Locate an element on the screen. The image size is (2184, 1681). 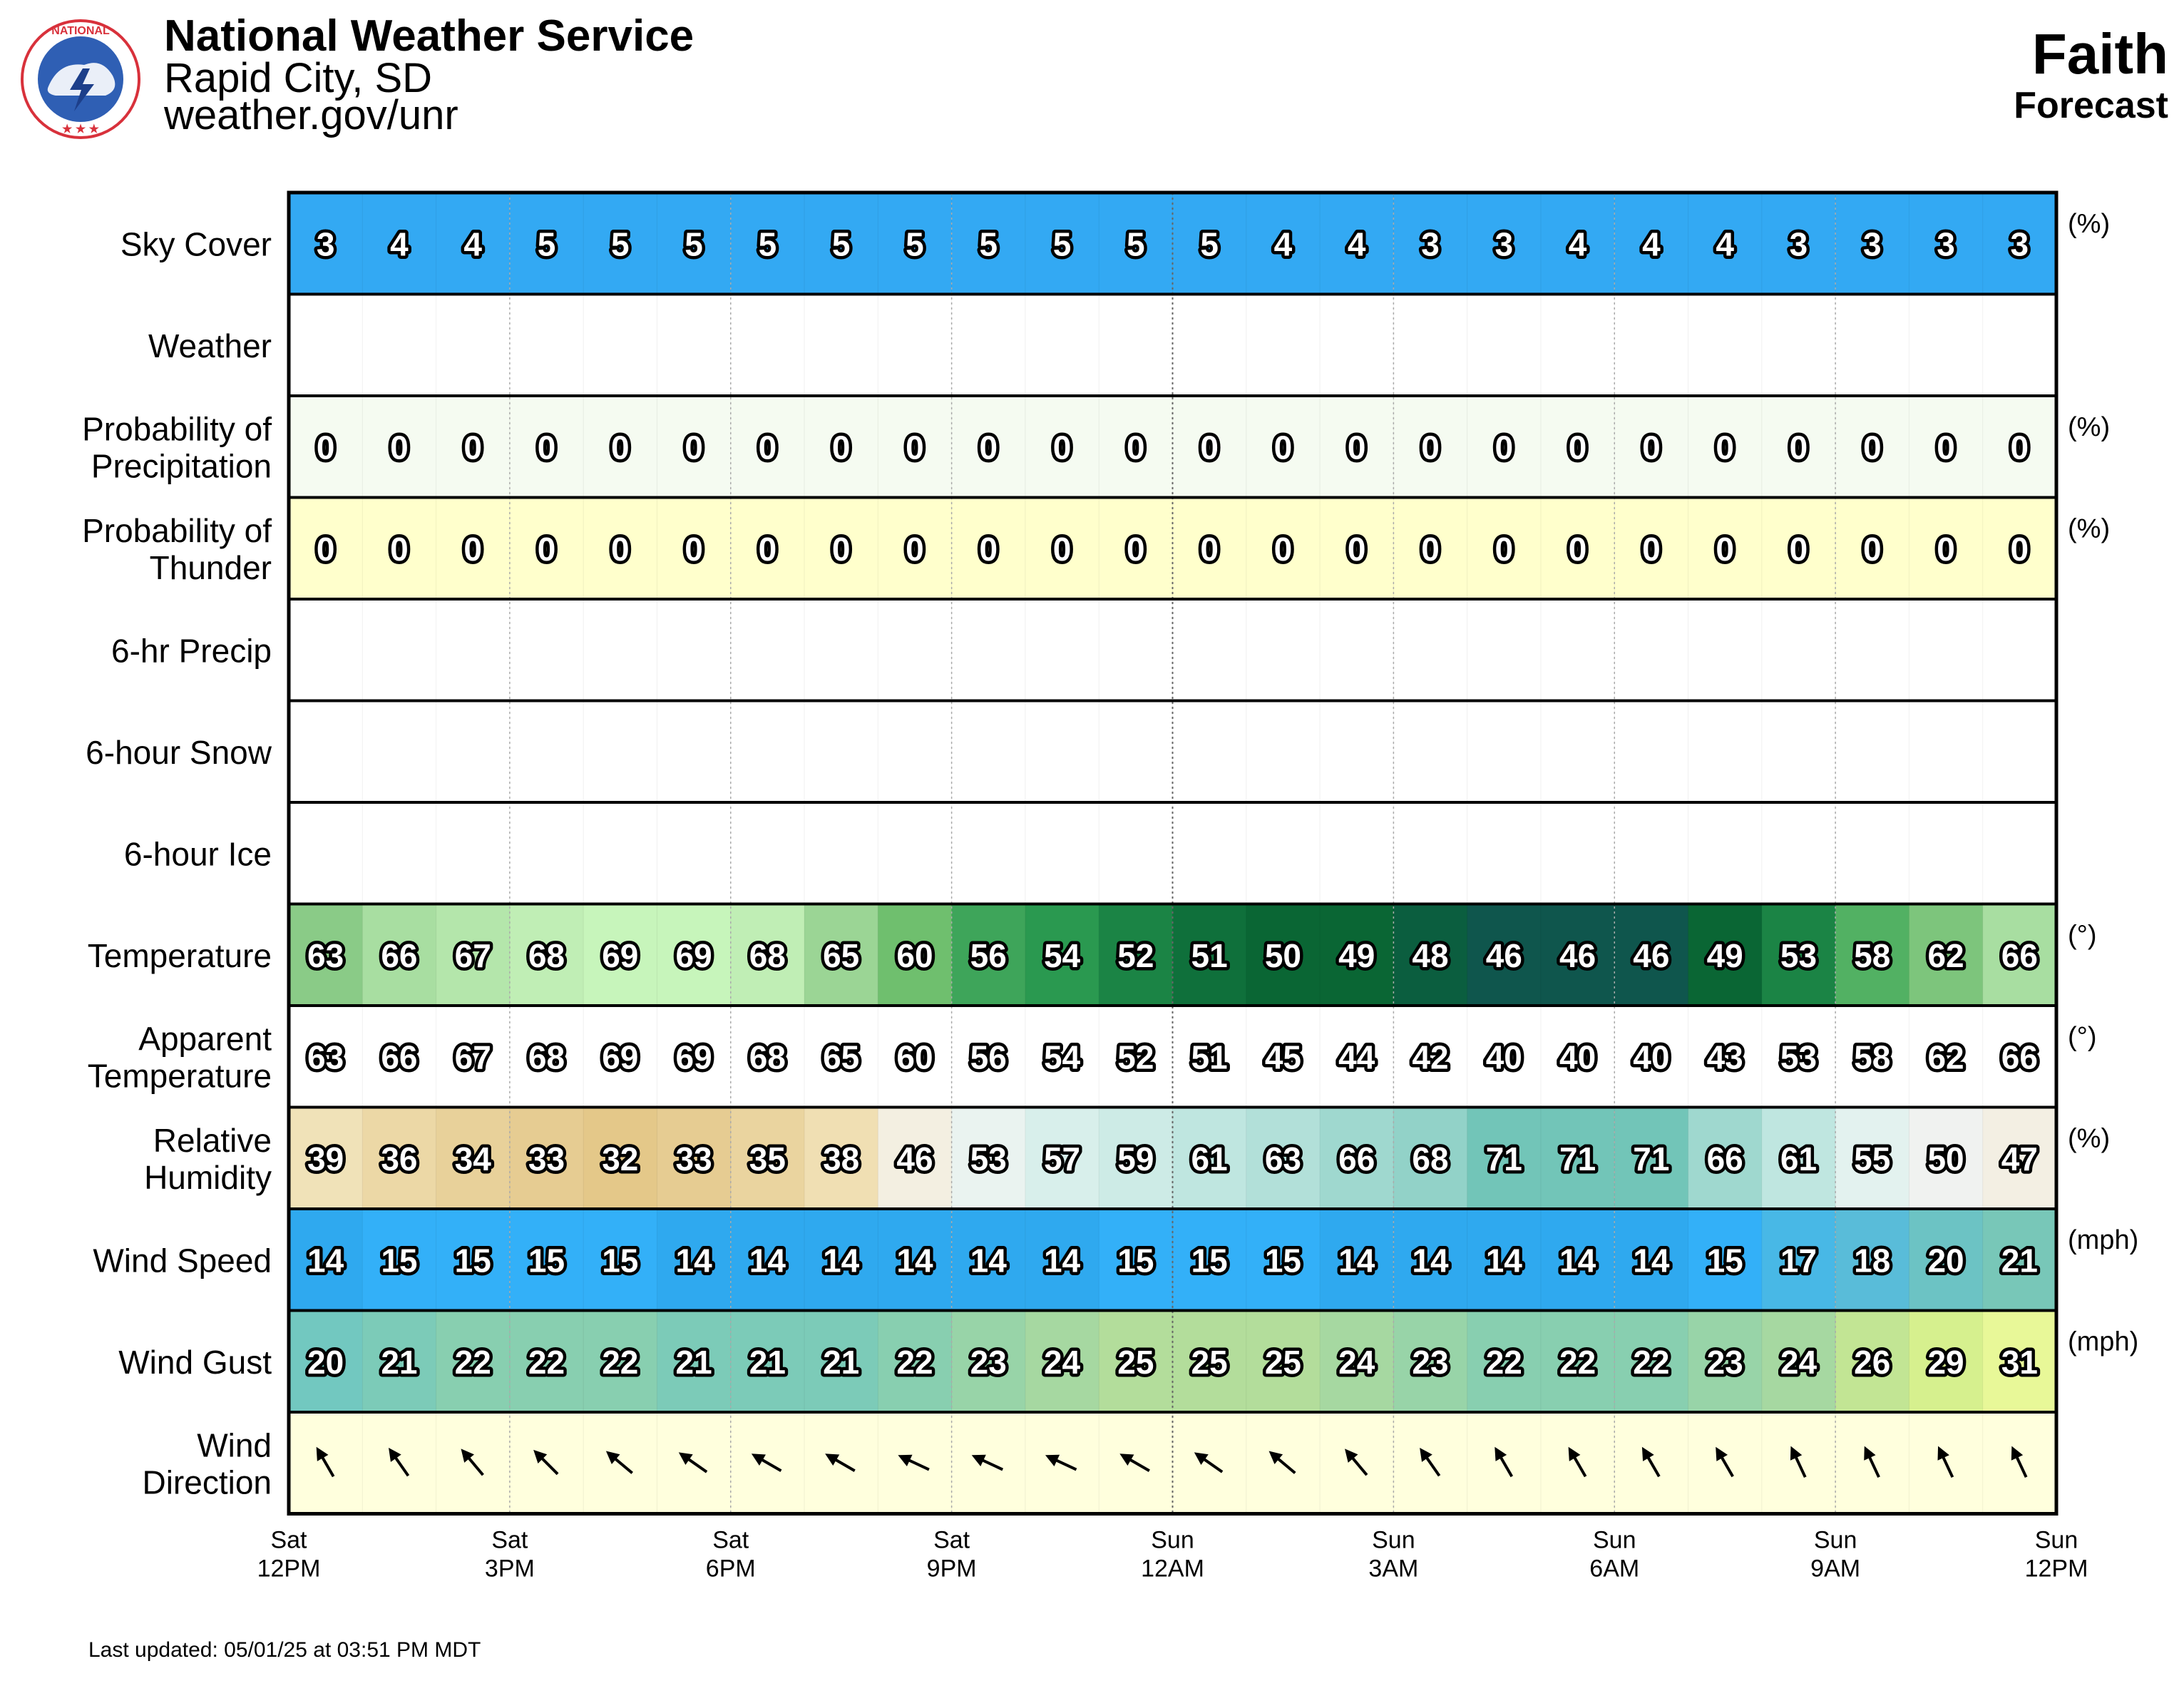
cell-value-pop: 0 is located at coordinates (399, 447).